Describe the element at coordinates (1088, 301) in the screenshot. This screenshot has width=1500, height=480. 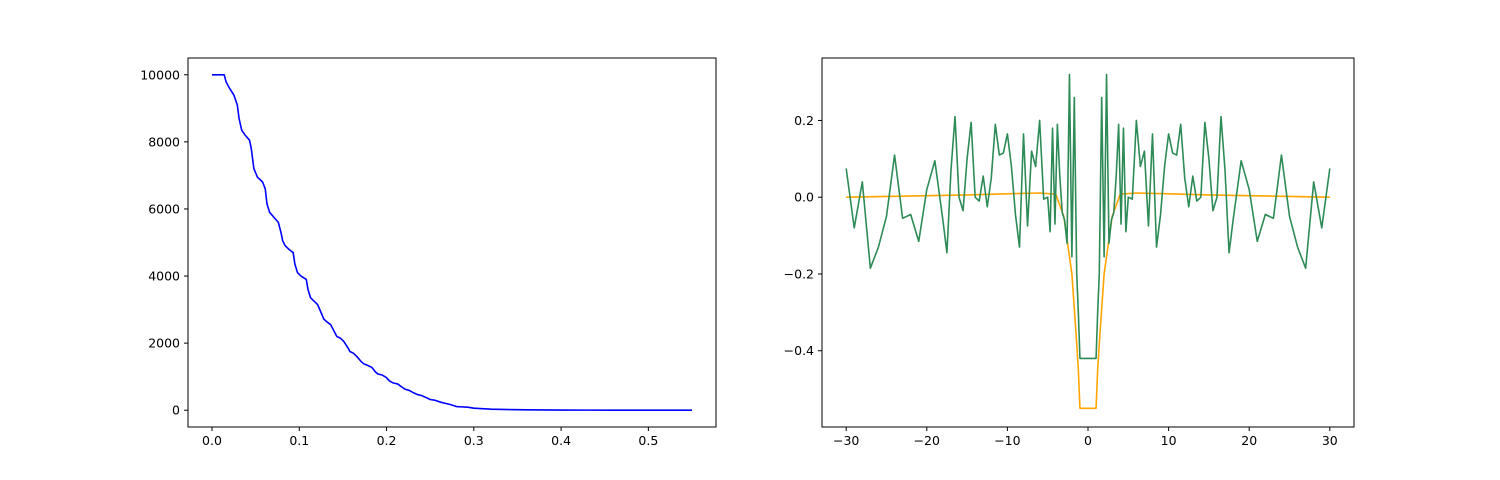
I see `right-series-line-orange` at that location.